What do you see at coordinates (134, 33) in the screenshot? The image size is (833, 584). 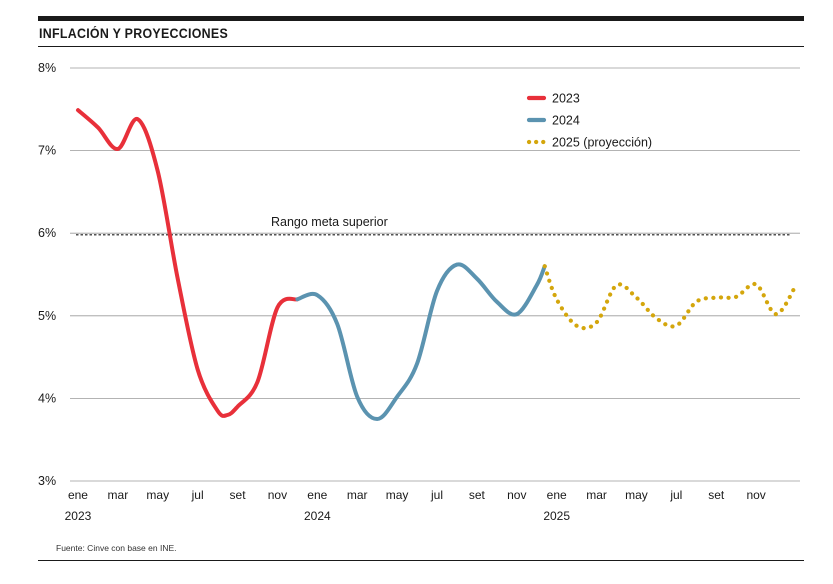 I see `chart-title: INFLACIÓN Y PROYECCIONES` at bounding box center [134, 33].